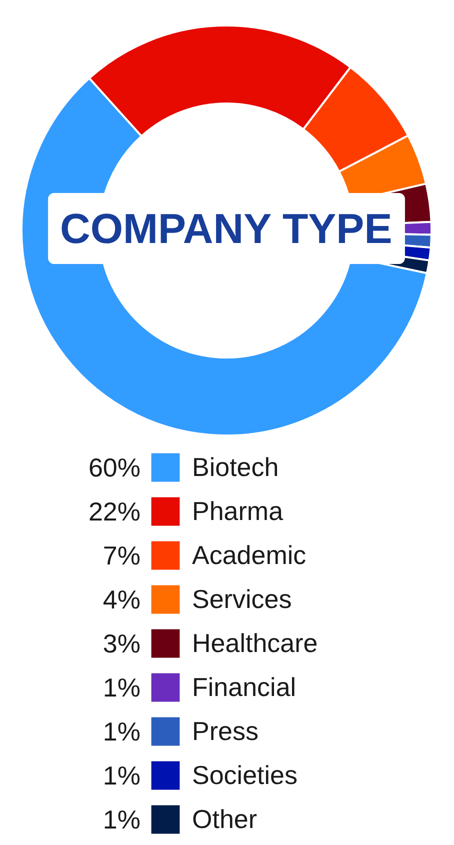 This screenshot has width=454, height=845. Describe the element at coordinates (238, 511) in the screenshot. I see `legend-label: Pharma` at that location.